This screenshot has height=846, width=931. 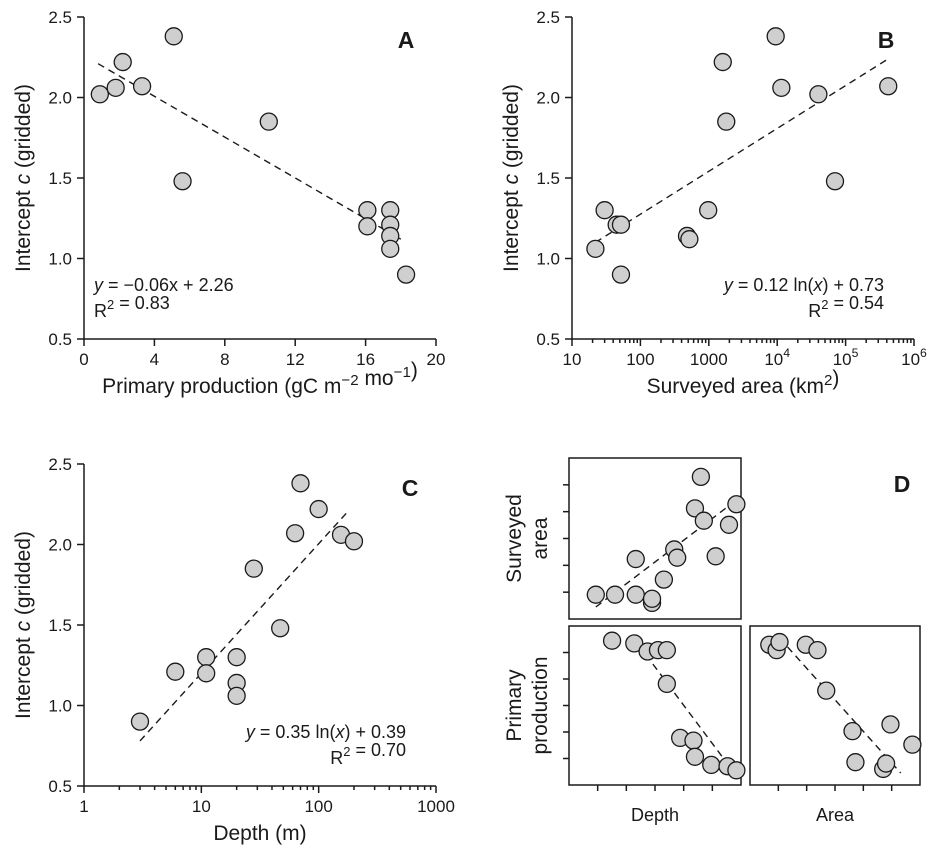 I want to click on x-tick-label: 20, so click(x=436, y=359).